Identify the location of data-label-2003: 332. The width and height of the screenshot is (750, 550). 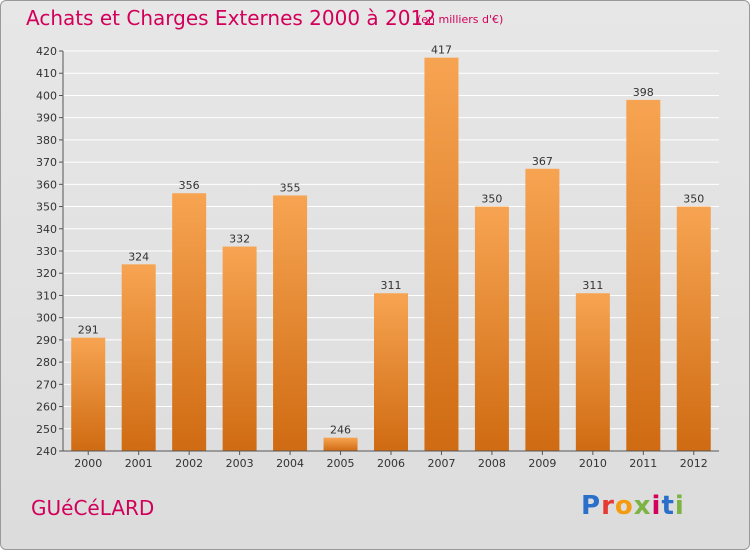
(239, 239).